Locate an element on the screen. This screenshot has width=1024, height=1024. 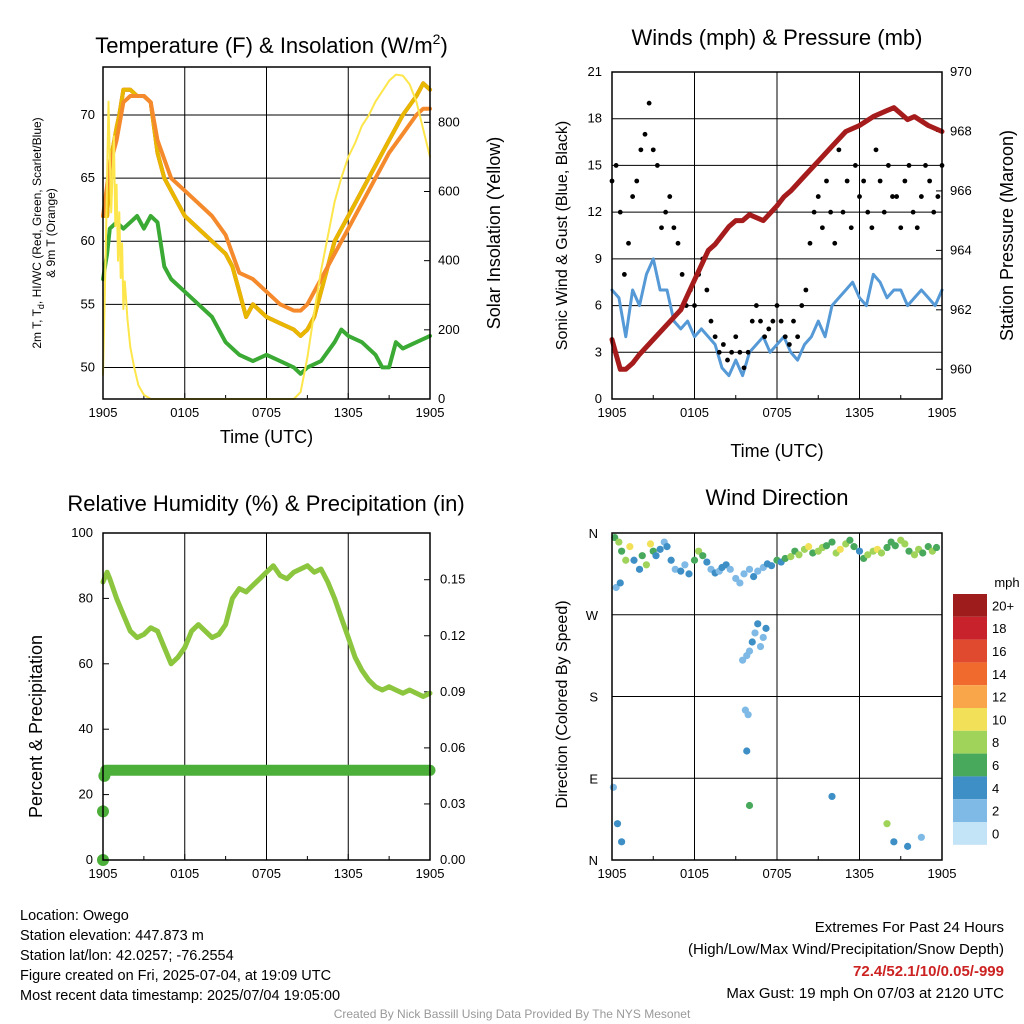
legend-label: 10 is located at coordinates (999, 719).